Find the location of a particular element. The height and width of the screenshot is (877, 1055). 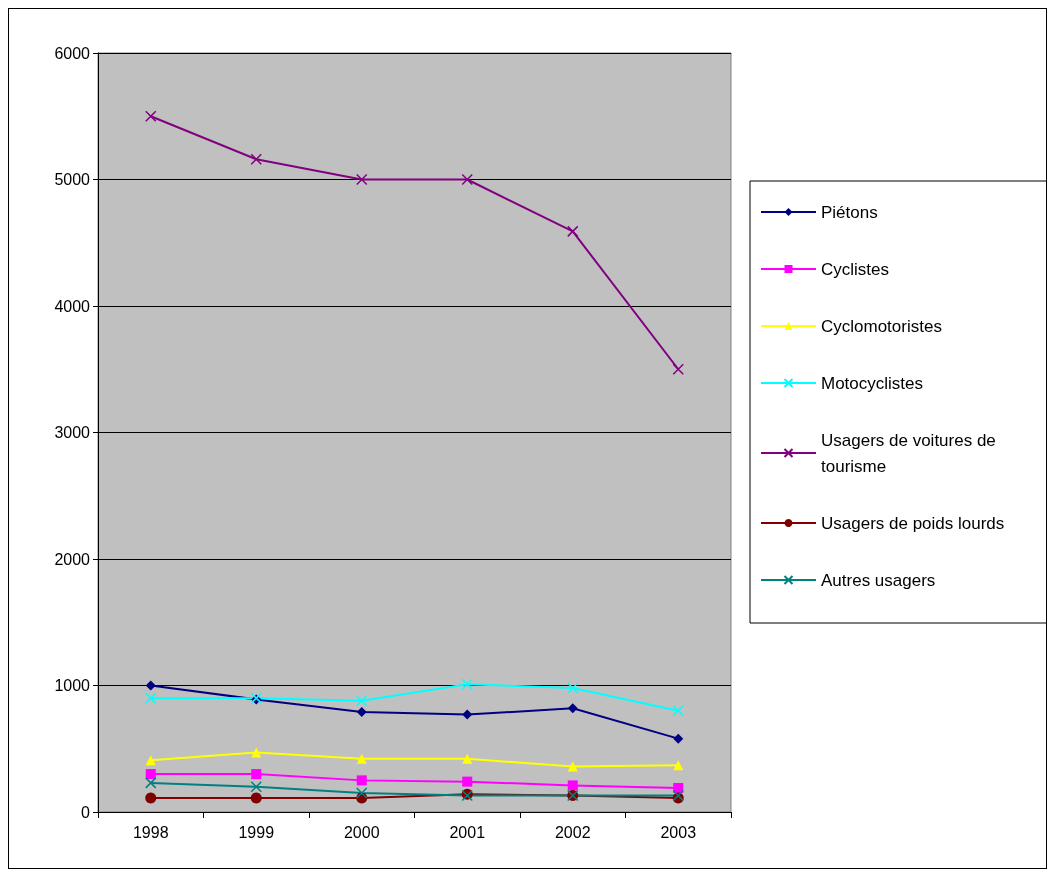

y-tick-label: 4000 is located at coordinates (72, 306).